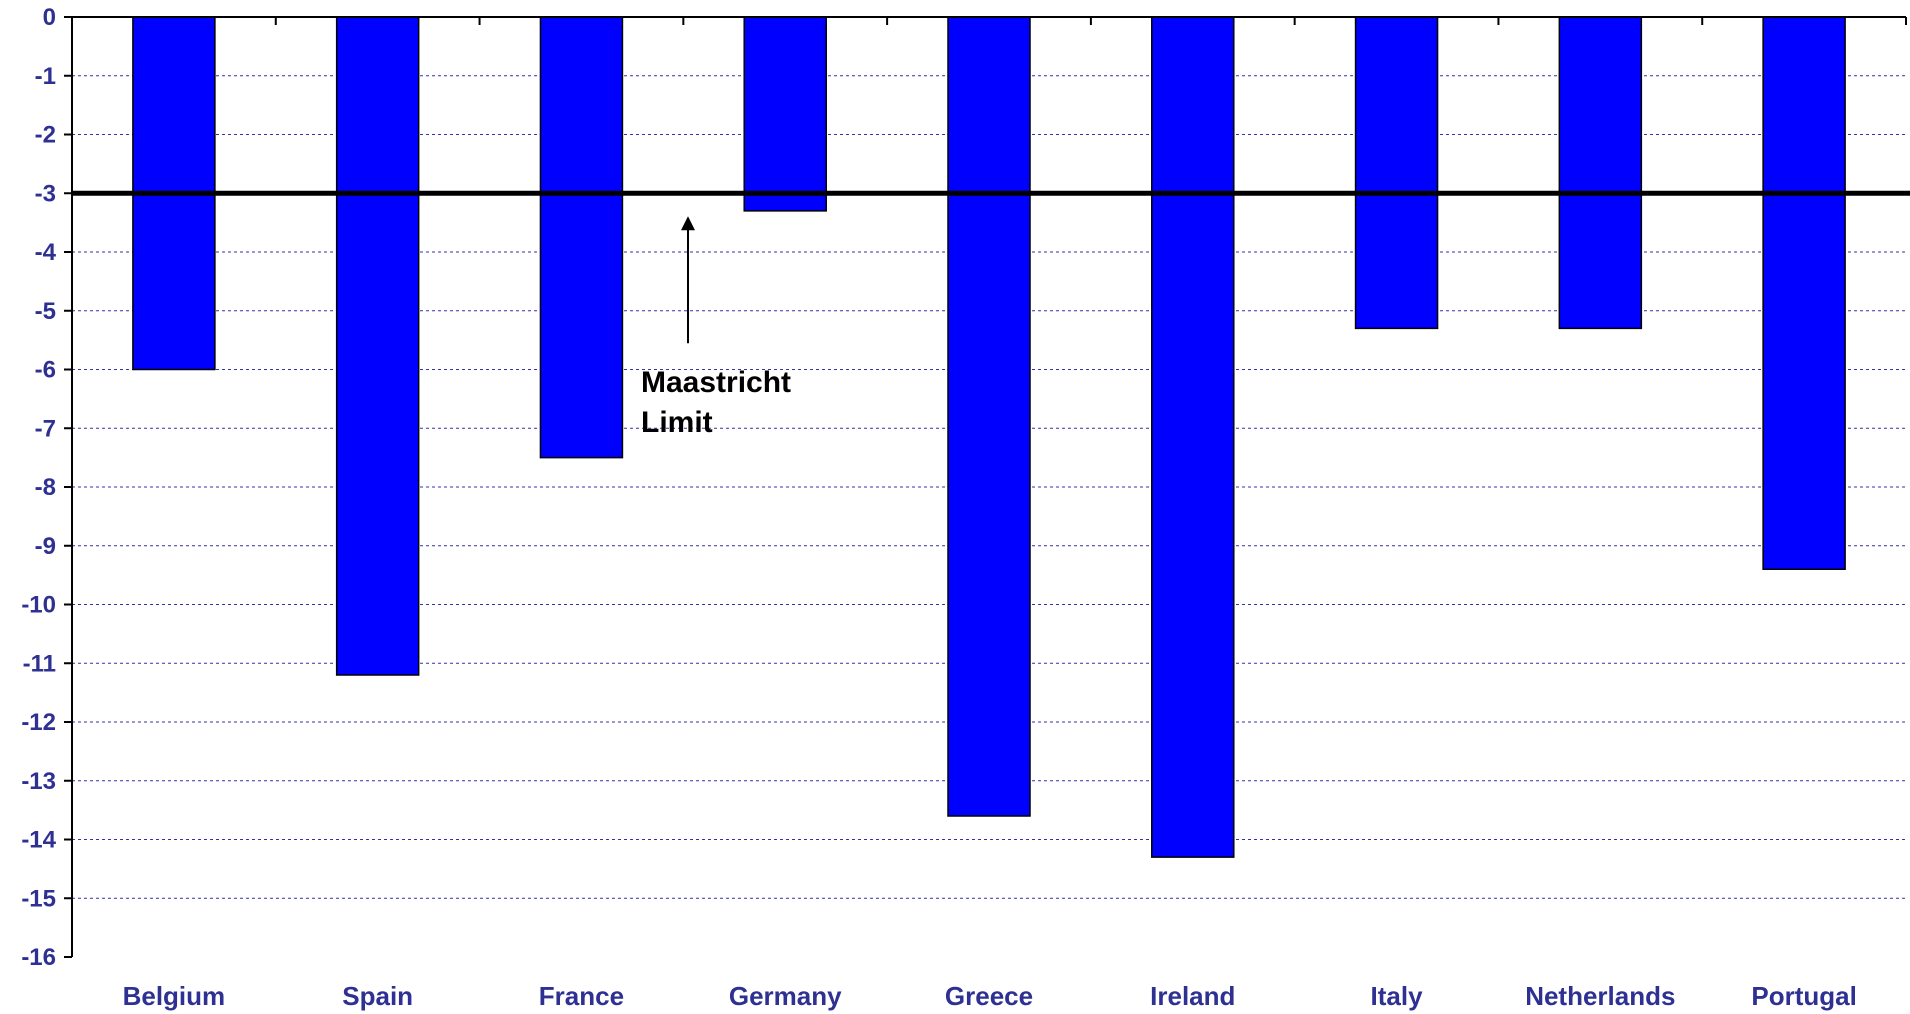  What do you see at coordinates (581, 237) in the screenshot?
I see `bar-france` at bounding box center [581, 237].